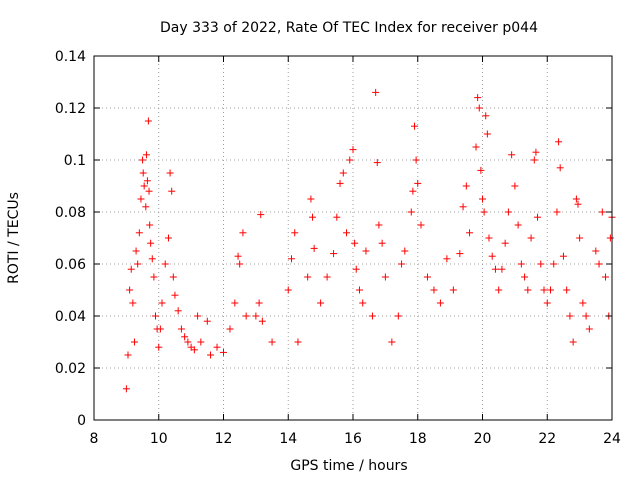  I want to click on x-tick-label: 12, so click(224, 439).